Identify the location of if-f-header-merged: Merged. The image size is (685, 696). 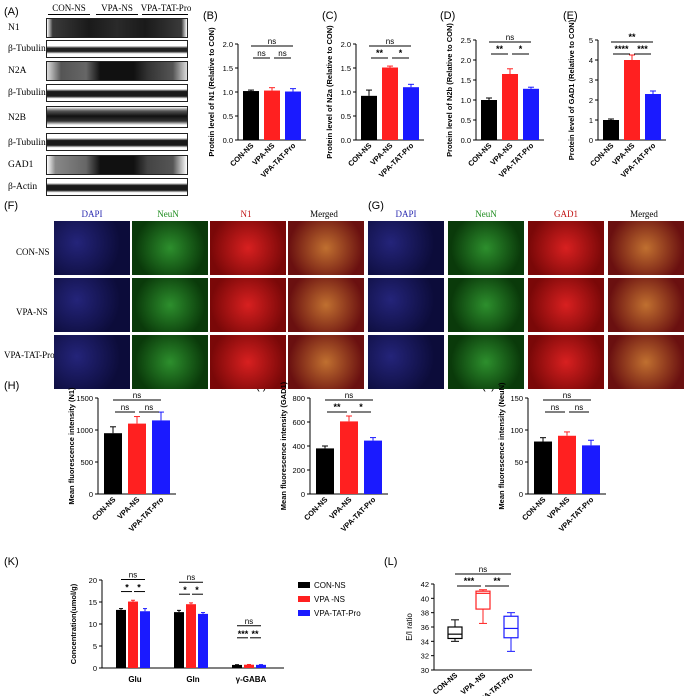
(324, 214).